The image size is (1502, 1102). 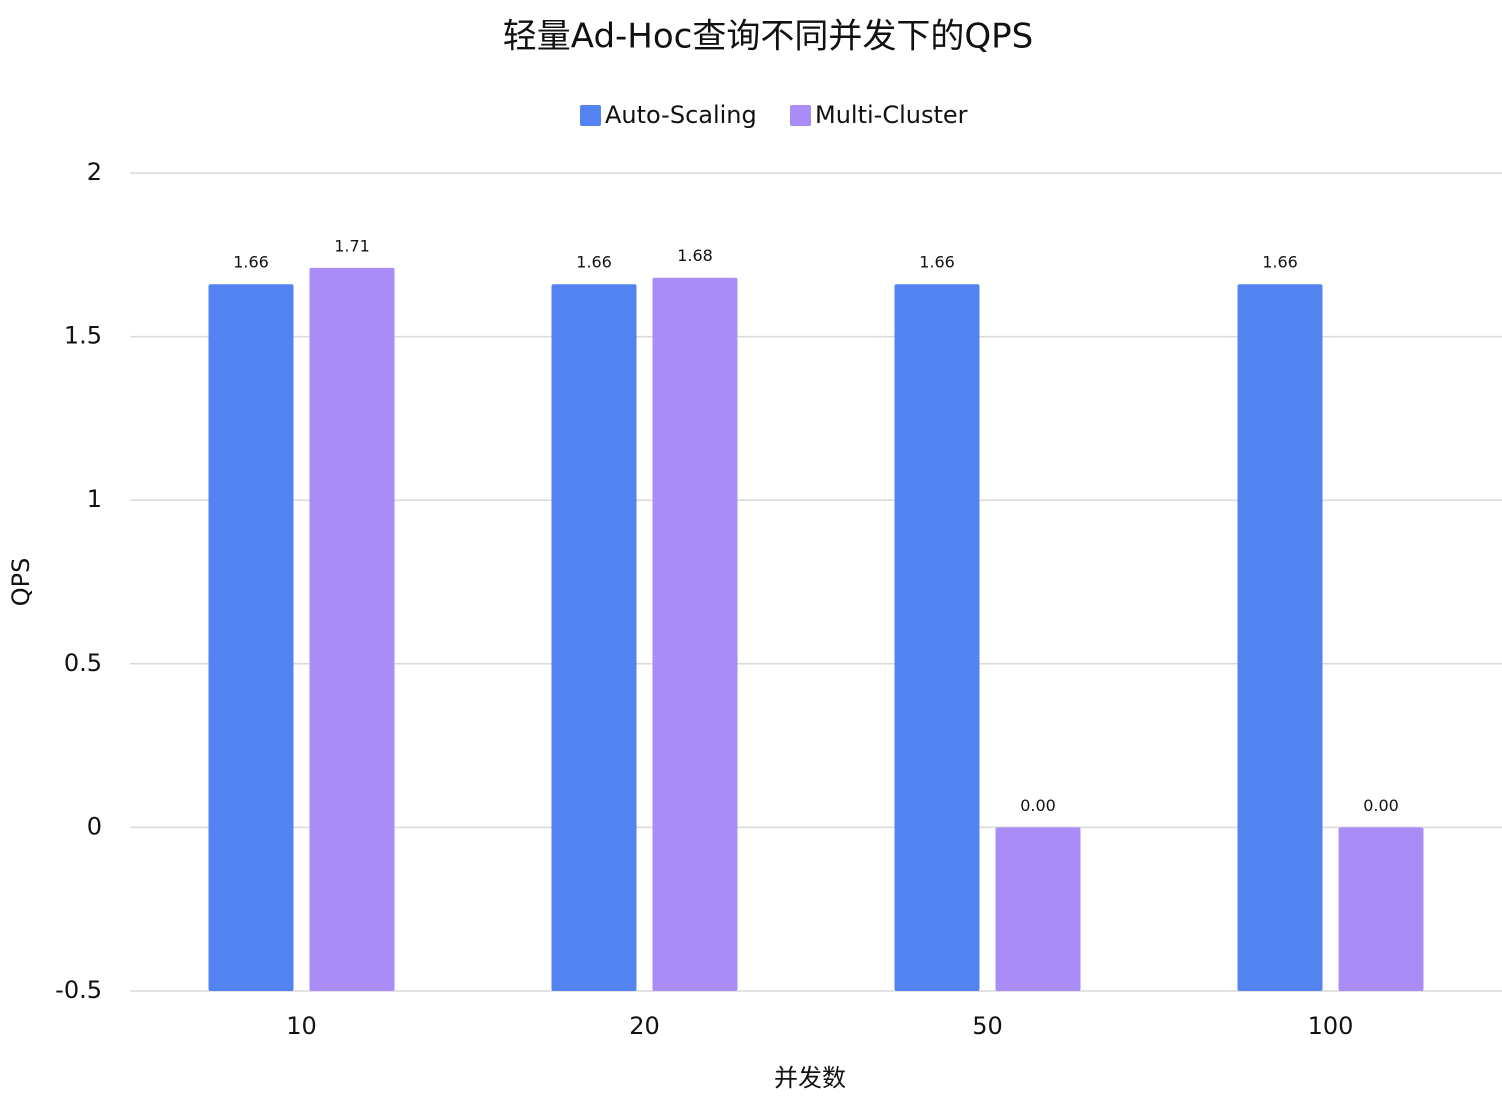 What do you see at coordinates (21, 582) in the screenshot?
I see `y-axis-label: QPS` at bounding box center [21, 582].